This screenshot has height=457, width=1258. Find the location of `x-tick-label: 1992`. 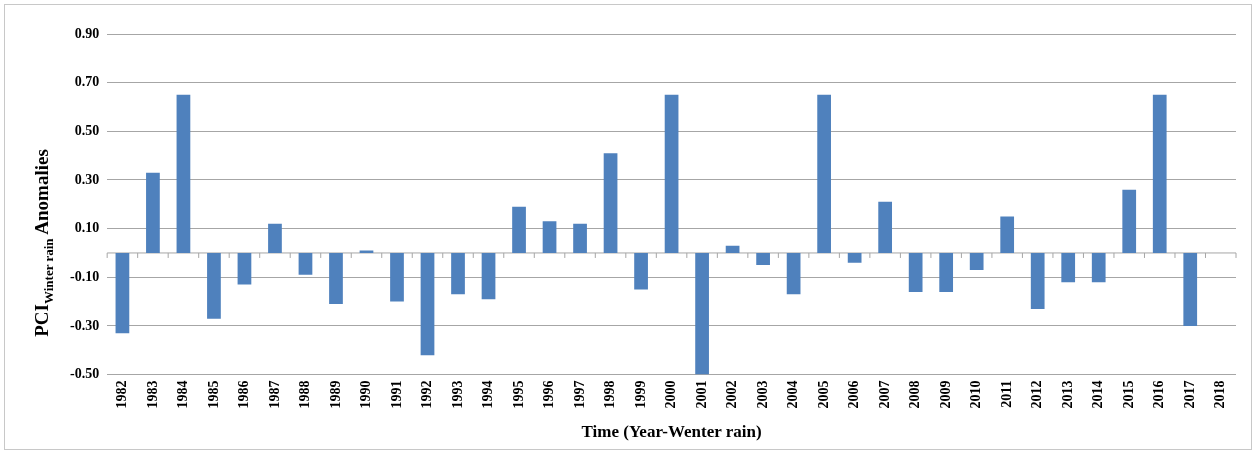

x-tick-label: 1992 is located at coordinates (427, 394).